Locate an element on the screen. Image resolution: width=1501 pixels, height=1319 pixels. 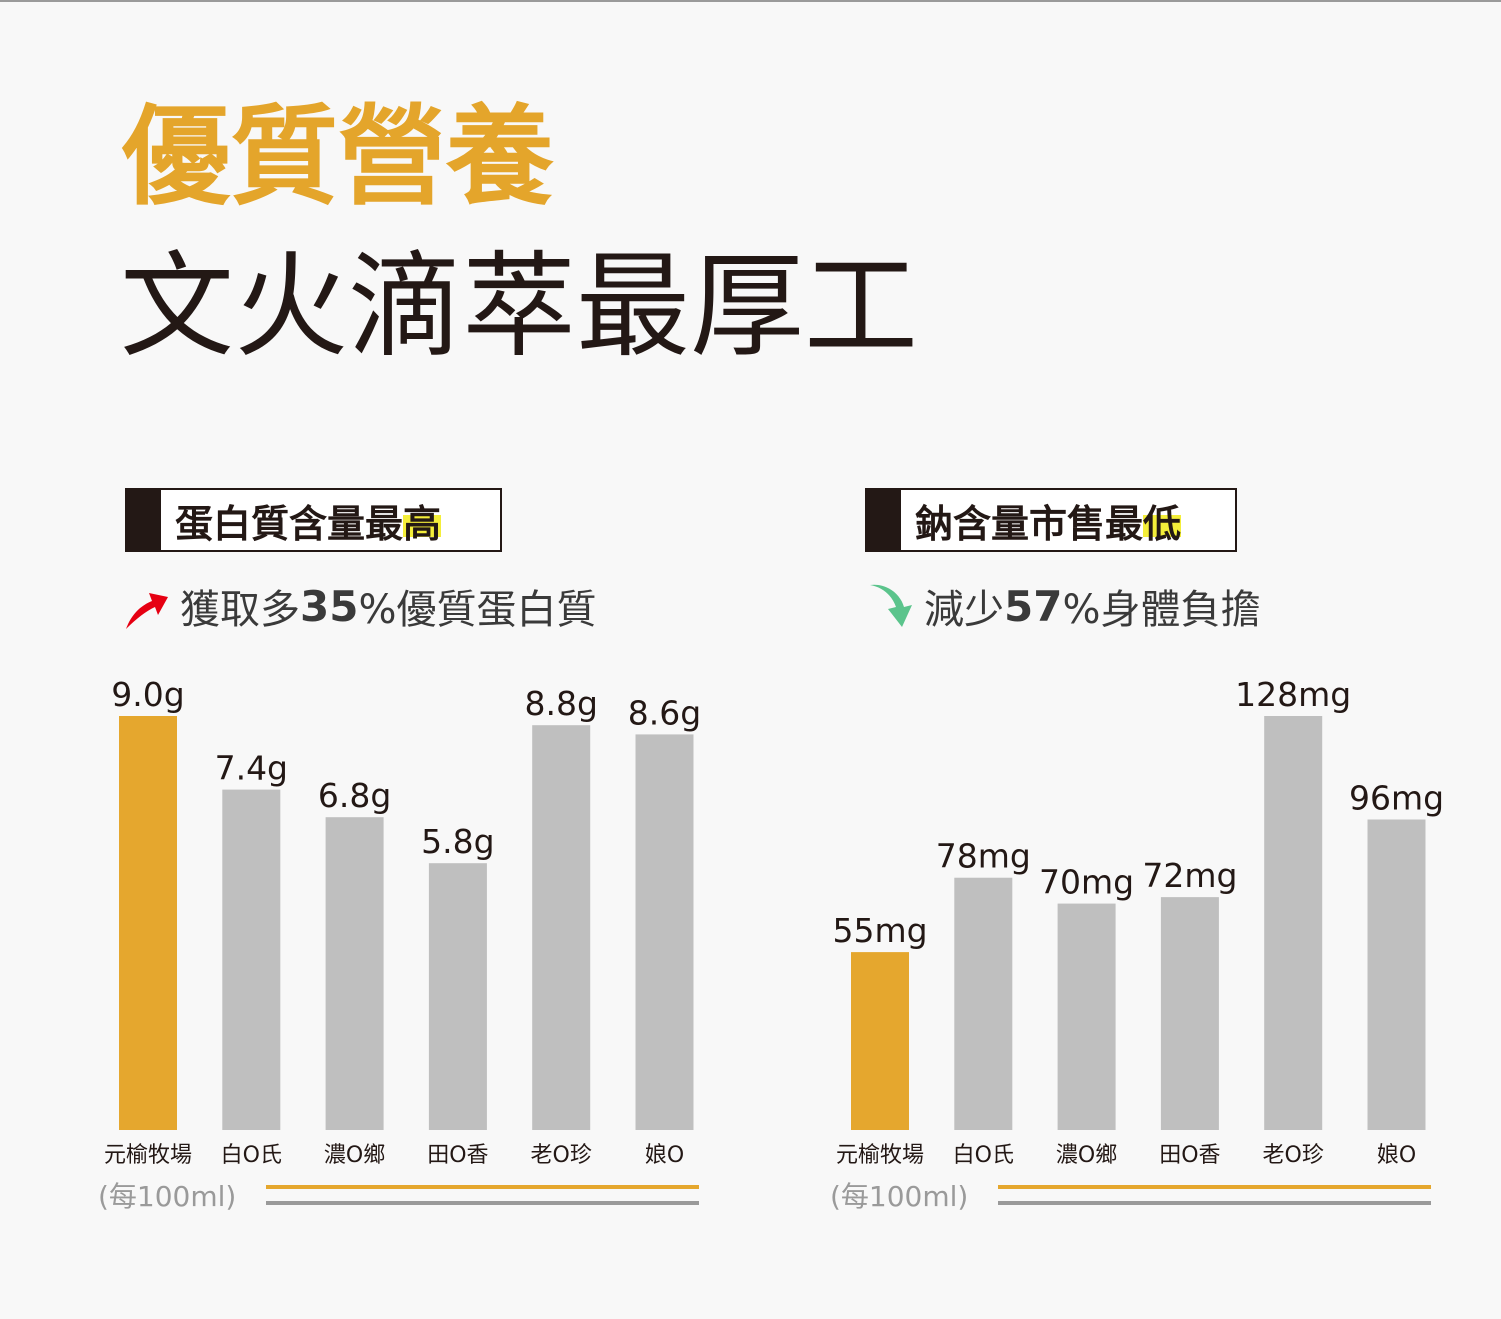
red-up-arrow-icon is located at coordinates (147, 611).